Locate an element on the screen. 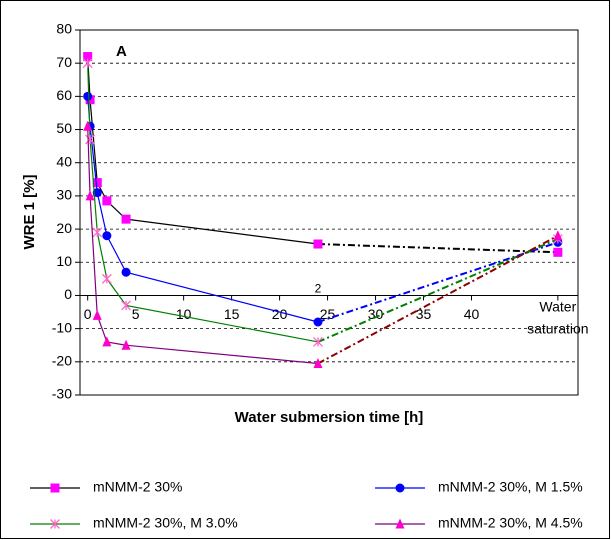  y-tick-label: 20 is located at coordinates (64, 228).